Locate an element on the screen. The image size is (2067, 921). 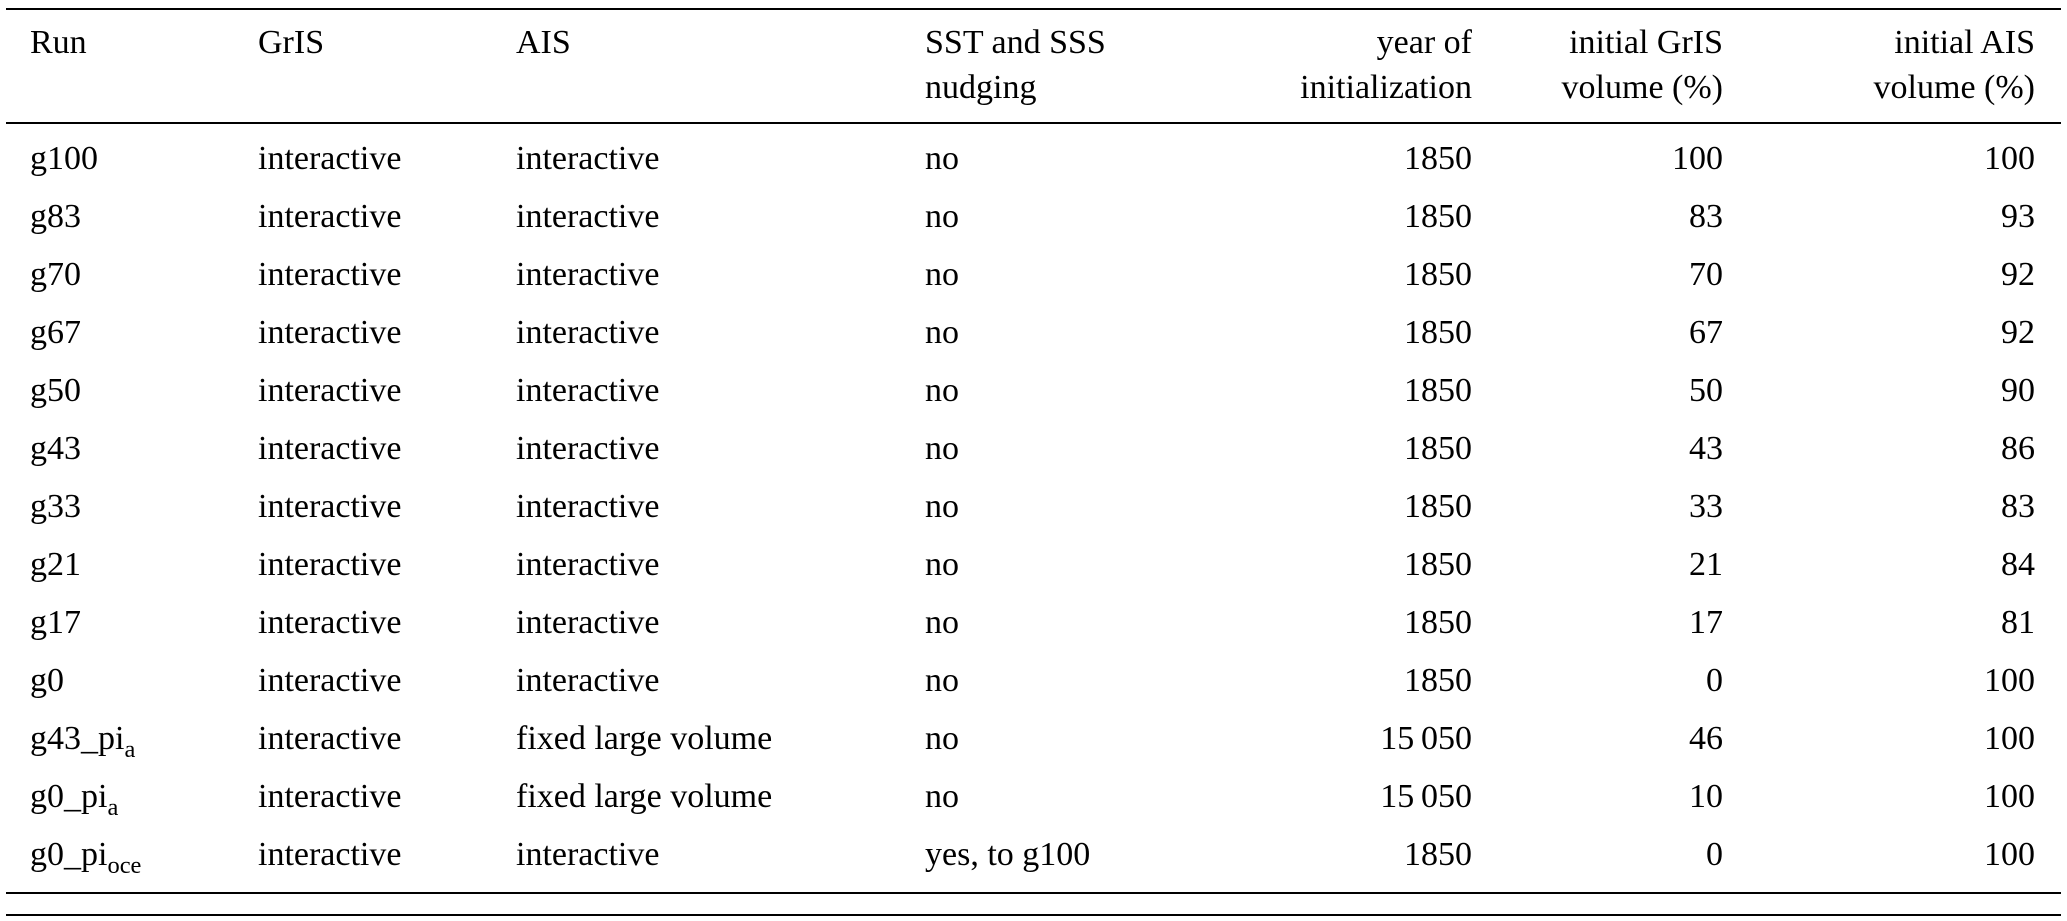
column-header-line: volume (%) is located at coordinates (1642, 87).